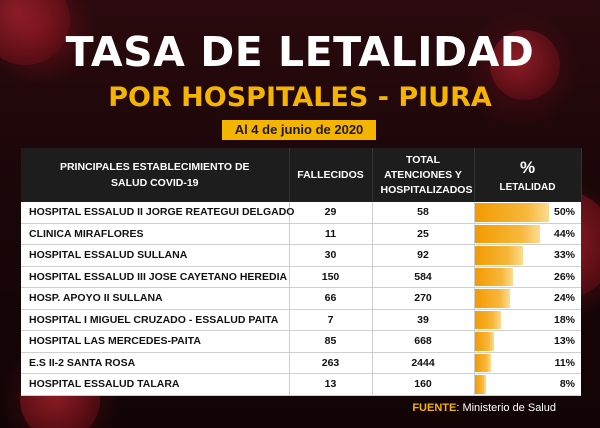  Describe the element at coordinates (155, 341) in the screenshot. I see `cell-establishment: HOSPITAL LAS MERCEDES-PAITA` at that location.